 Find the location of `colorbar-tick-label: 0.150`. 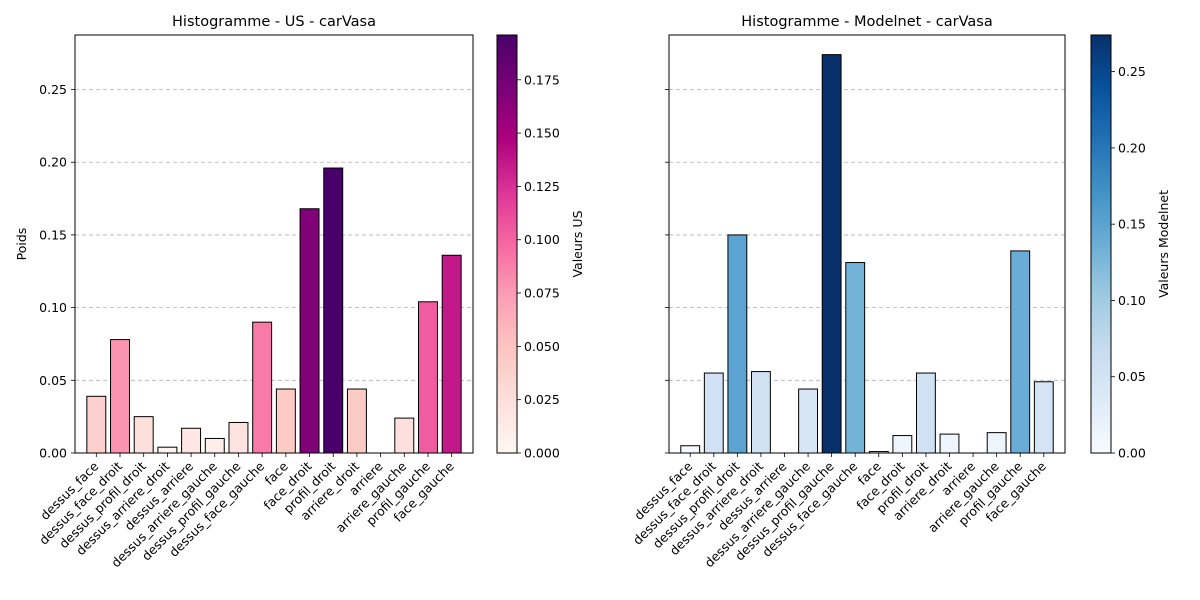

colorbar-tick-label: 0.150 is located at coordinates (542, 133).